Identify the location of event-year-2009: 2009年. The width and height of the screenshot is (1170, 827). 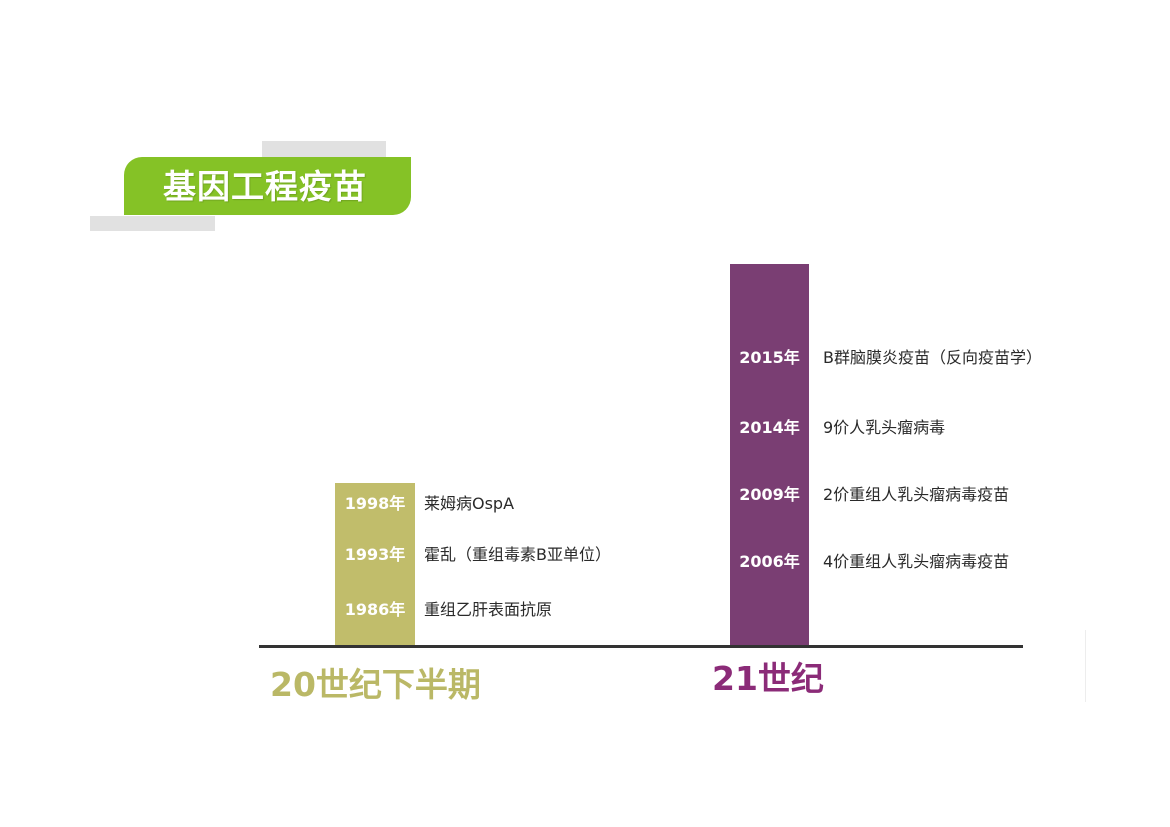
(769, 494).